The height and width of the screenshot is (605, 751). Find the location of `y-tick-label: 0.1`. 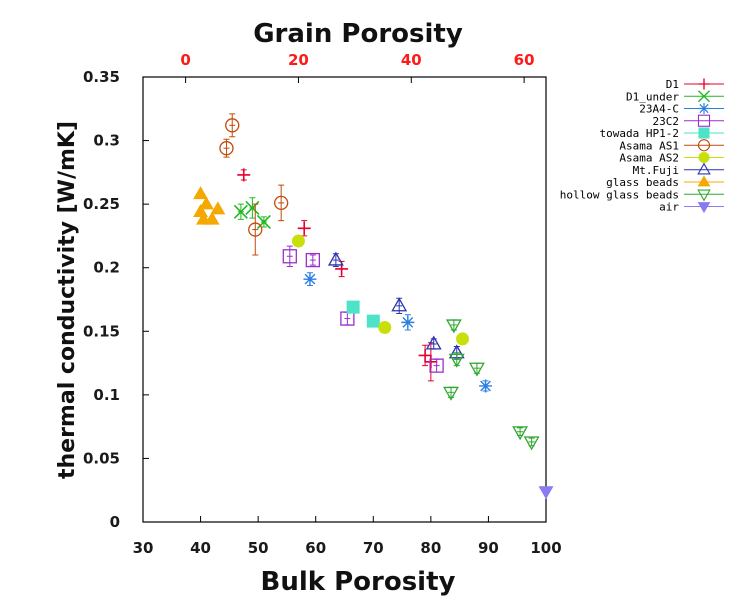

y-tick-label: 0.1 is located at coordinates (106, 395).